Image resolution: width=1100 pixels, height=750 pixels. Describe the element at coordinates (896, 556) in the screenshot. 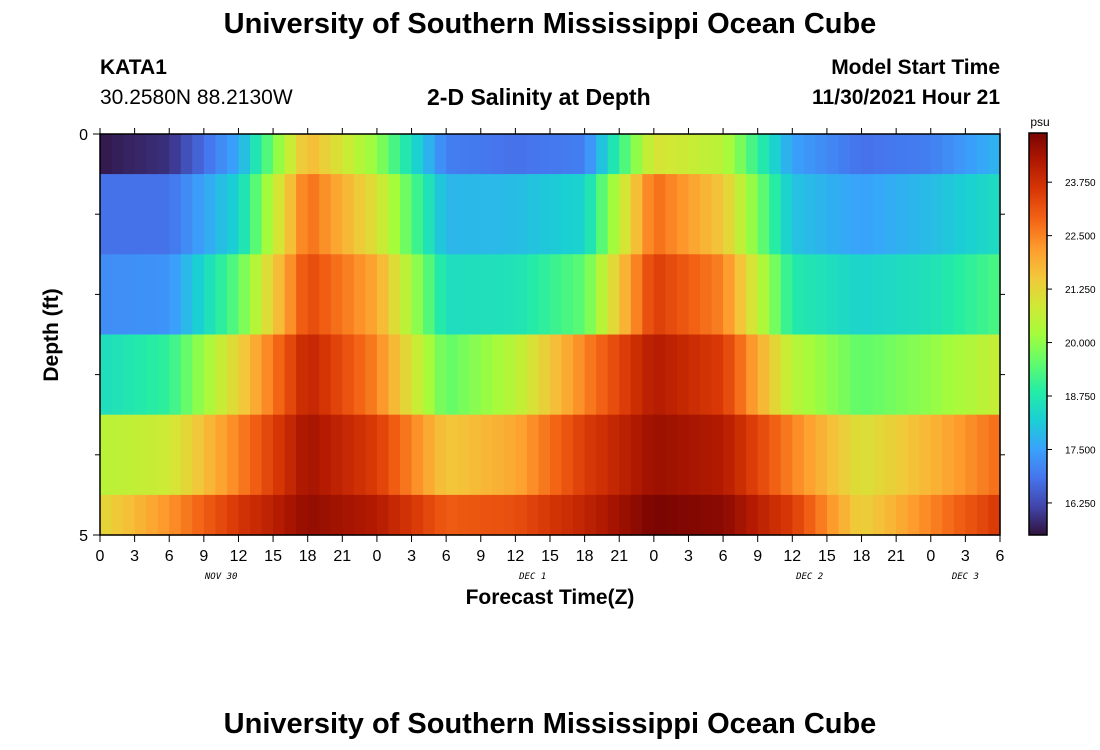

I see `x-tick-label: 21` at that location.